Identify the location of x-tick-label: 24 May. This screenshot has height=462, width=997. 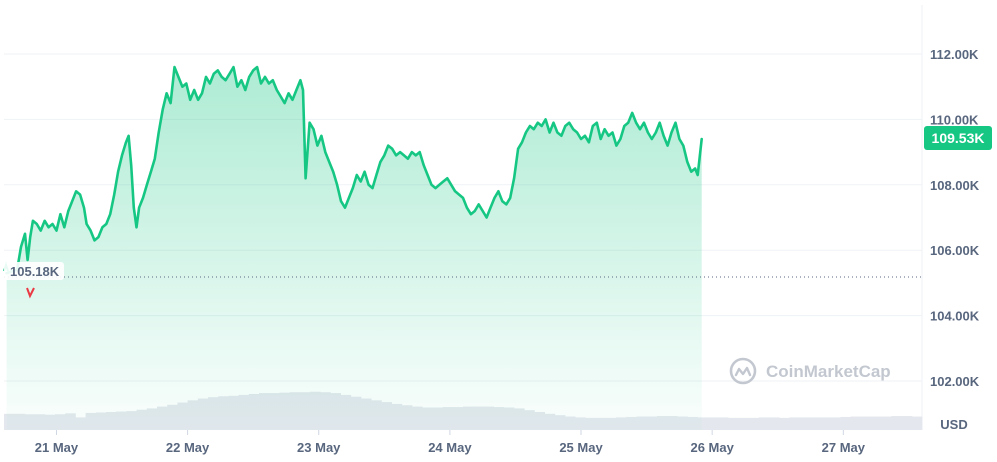
(450, 447).